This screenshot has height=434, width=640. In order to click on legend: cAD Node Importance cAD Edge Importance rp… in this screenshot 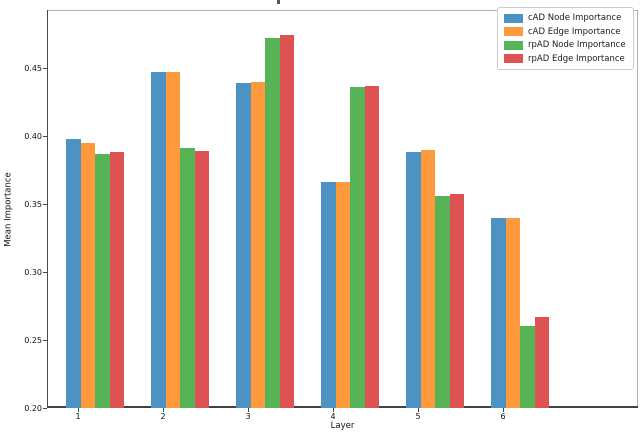, I will do `click(565, 38)`.